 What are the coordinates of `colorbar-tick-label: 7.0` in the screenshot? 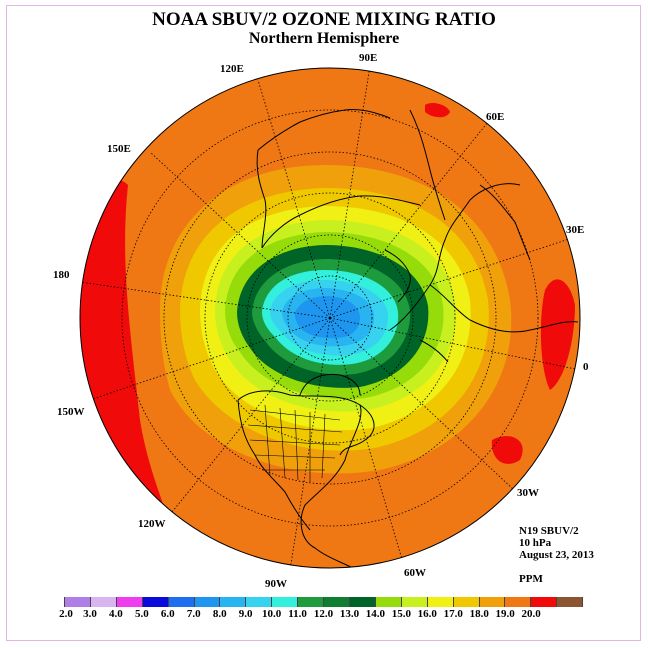 It's located at (193, 614).